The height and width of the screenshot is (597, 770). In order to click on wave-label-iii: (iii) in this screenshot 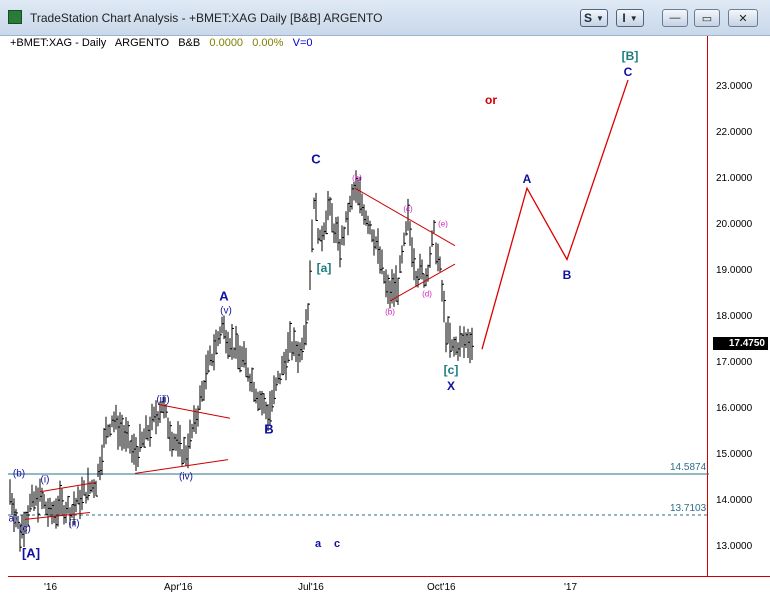, I will do `click(163, 400)`.